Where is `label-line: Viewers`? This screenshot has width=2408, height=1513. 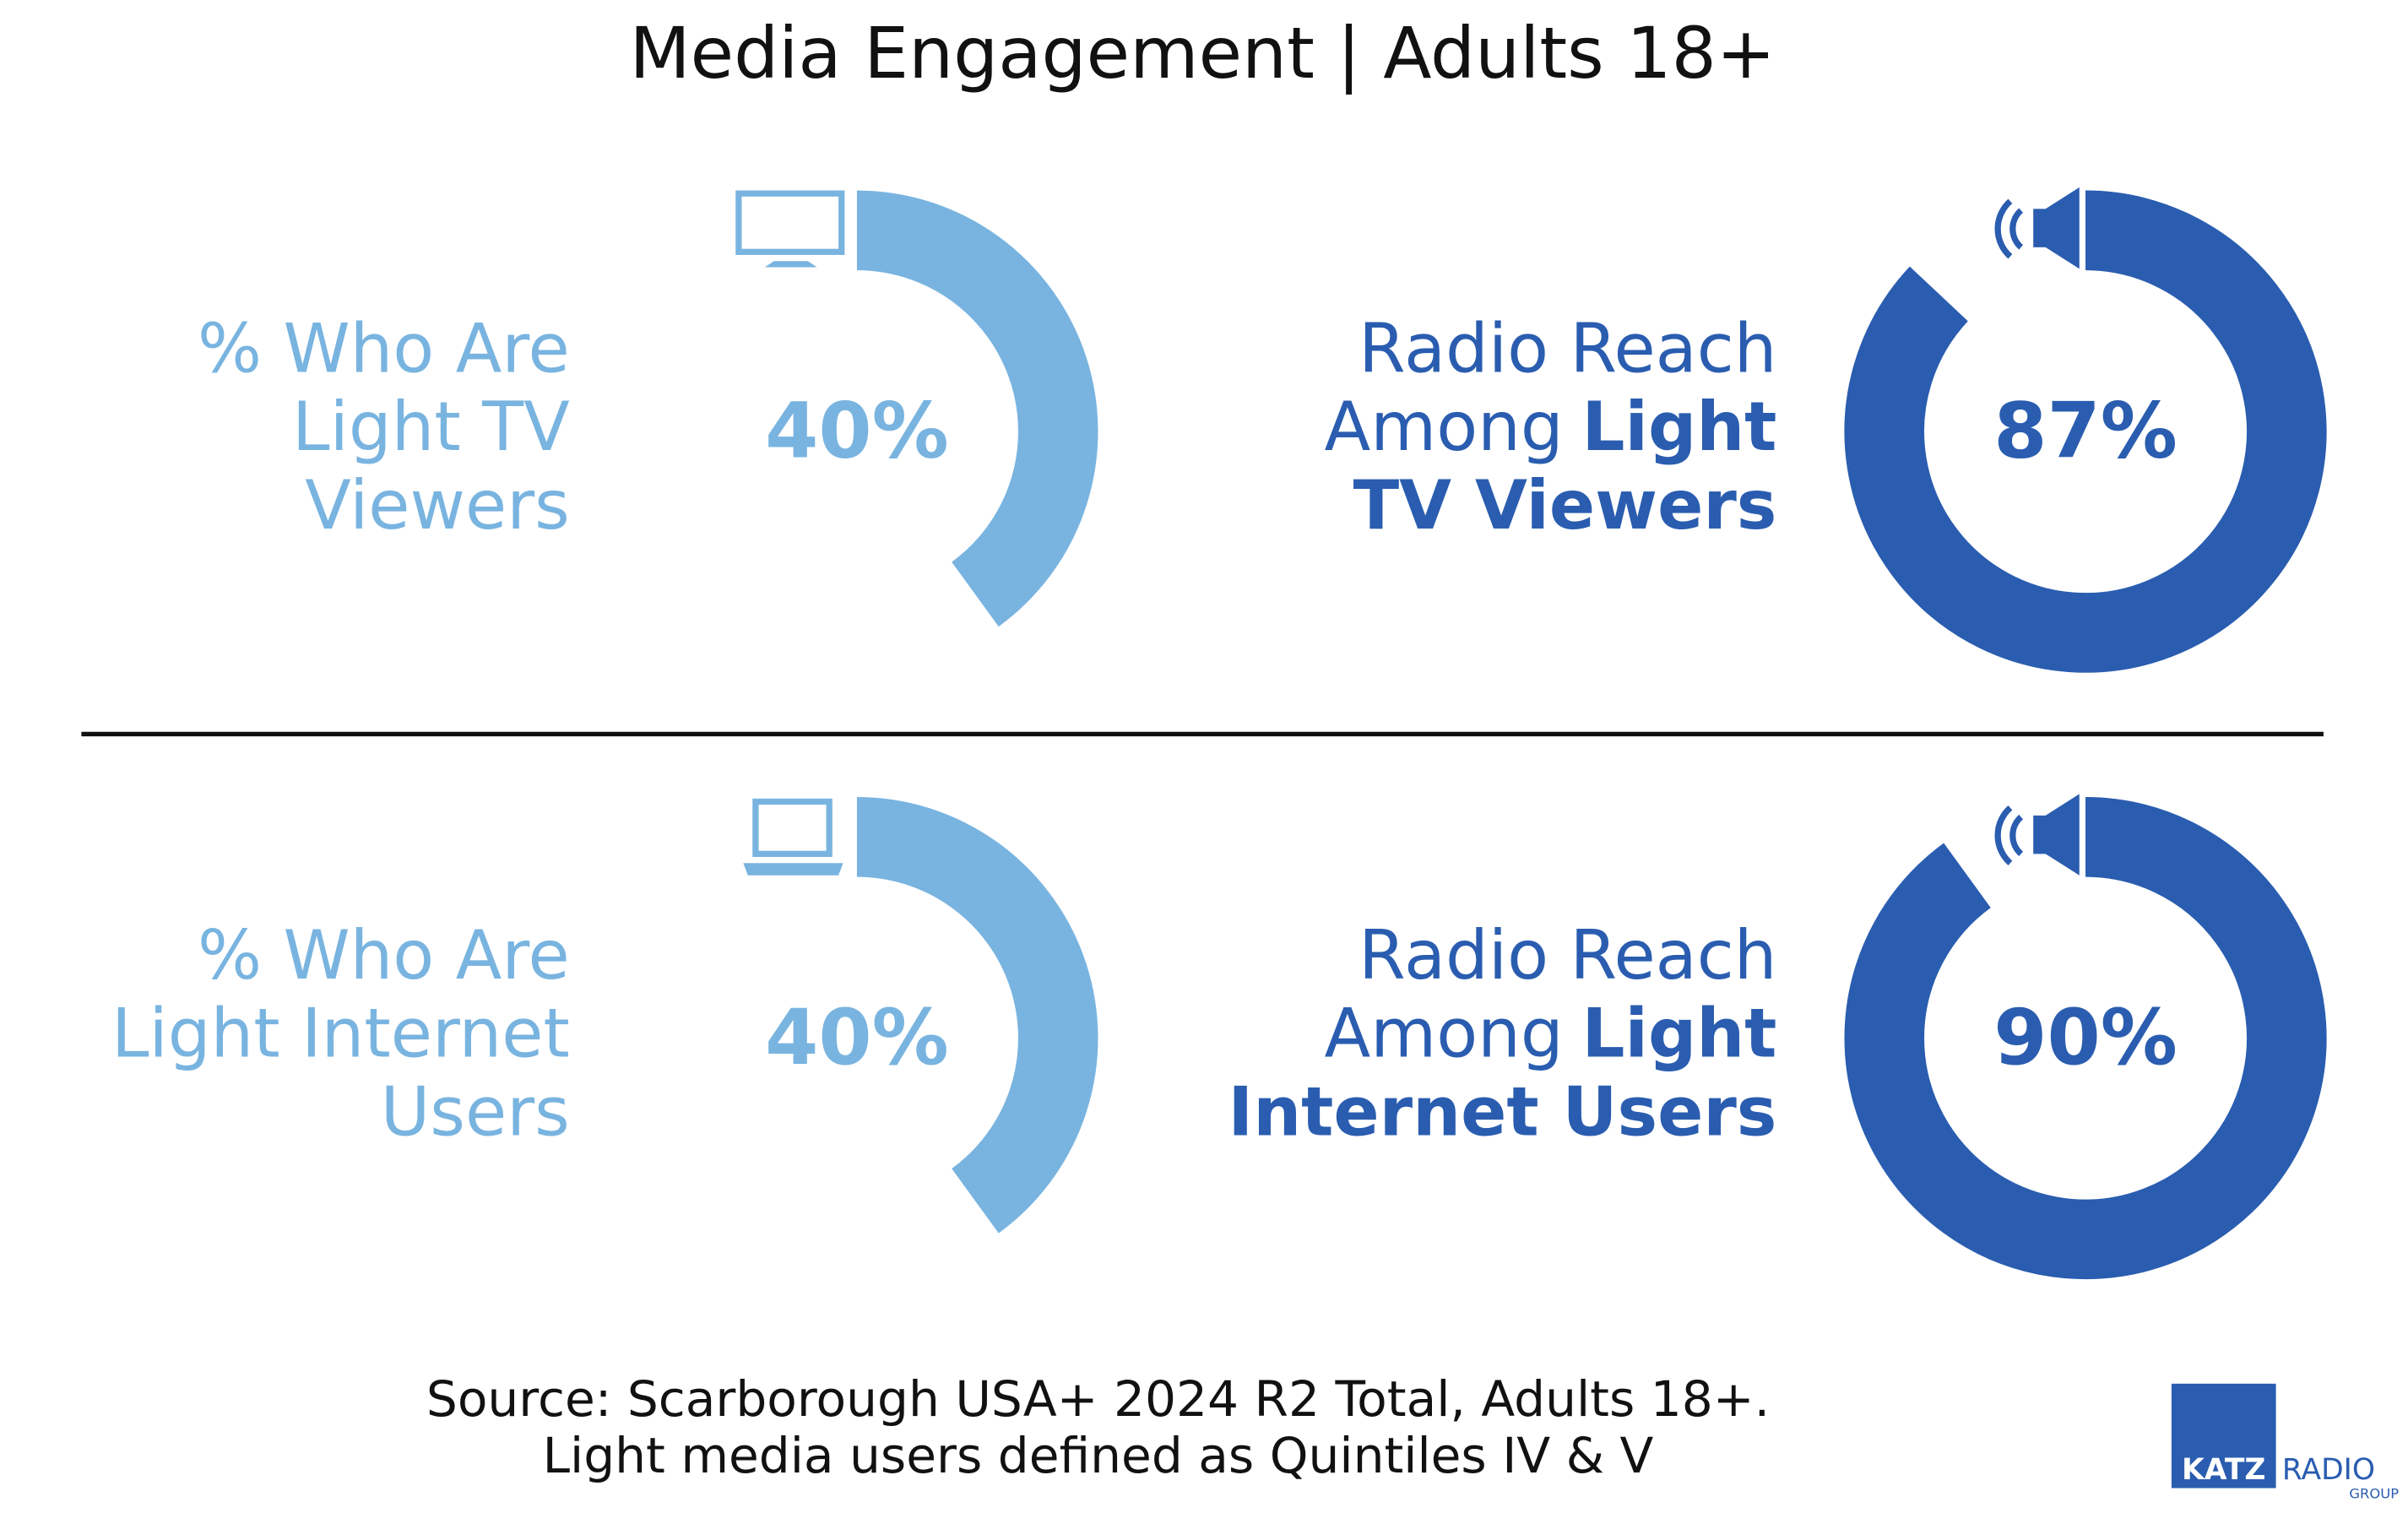 label-line: Viewers is located at coordinates (438, 505).